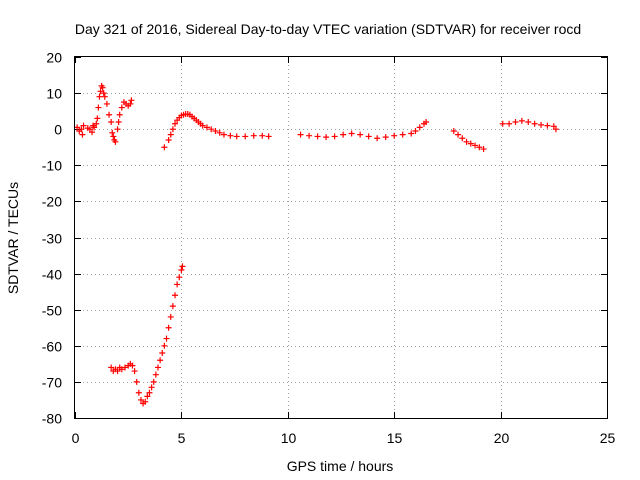 The height and width of the screenshot is (480, 640). What do you see at coordinates (54, 94) in the screenshot?
I see `y-tick-label: 10` at bounding box center [54, 94].